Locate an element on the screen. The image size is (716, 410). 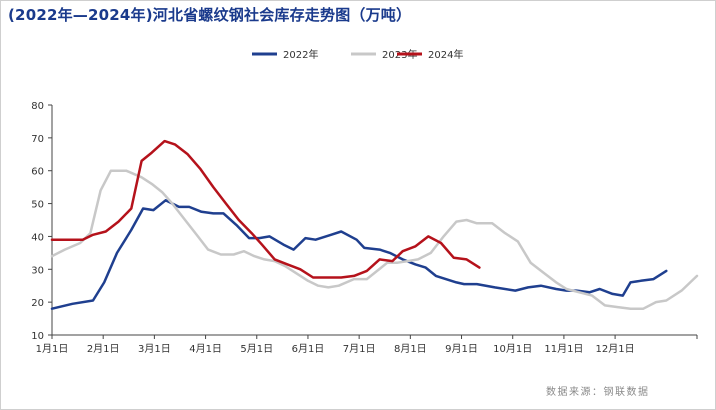
y-tick-label: 70 is located at coordinates (37, 139).